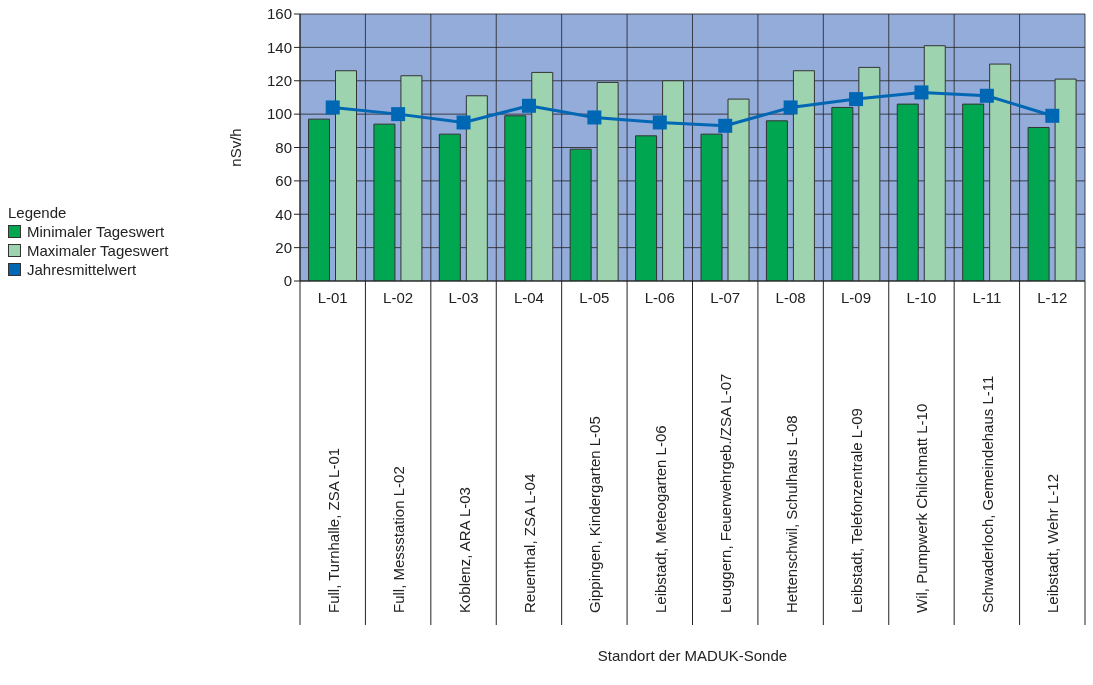 This screenshot has width=1093, height=685. What do you see at coordinates (528, 297) in the screenshot?
I see `x-tick-label: L-04` at bounding box center [528, 297].